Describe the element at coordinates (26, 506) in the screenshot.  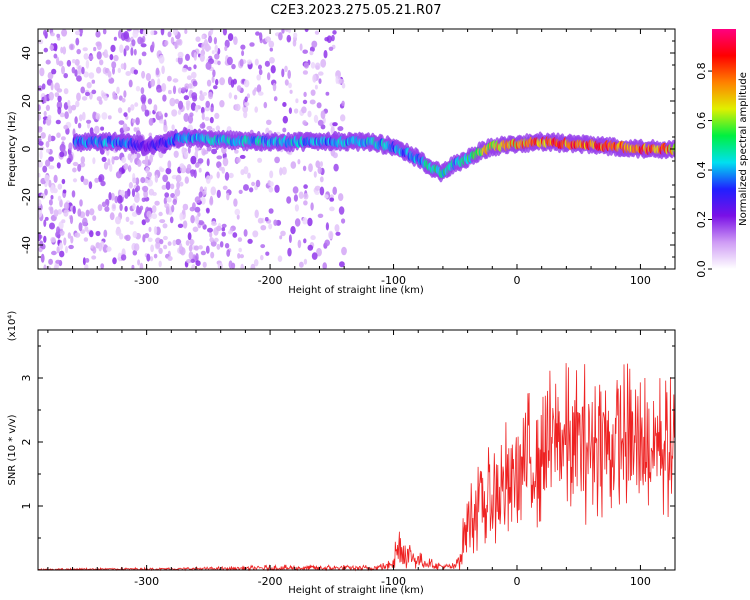
I see `y-tick-label: 1` at that location.